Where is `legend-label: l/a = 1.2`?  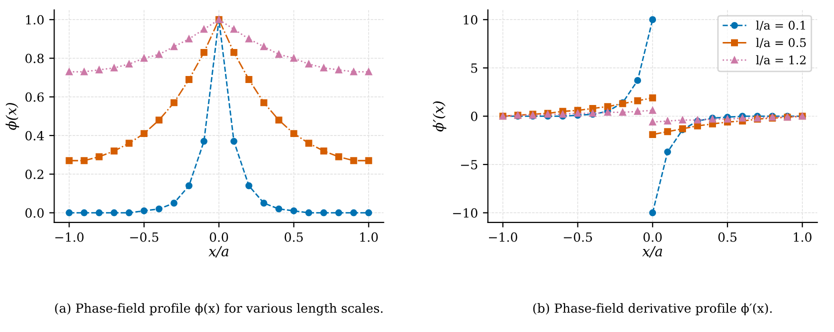 legend-label: l/a = 1.2 is located at coordinates (781, 60).